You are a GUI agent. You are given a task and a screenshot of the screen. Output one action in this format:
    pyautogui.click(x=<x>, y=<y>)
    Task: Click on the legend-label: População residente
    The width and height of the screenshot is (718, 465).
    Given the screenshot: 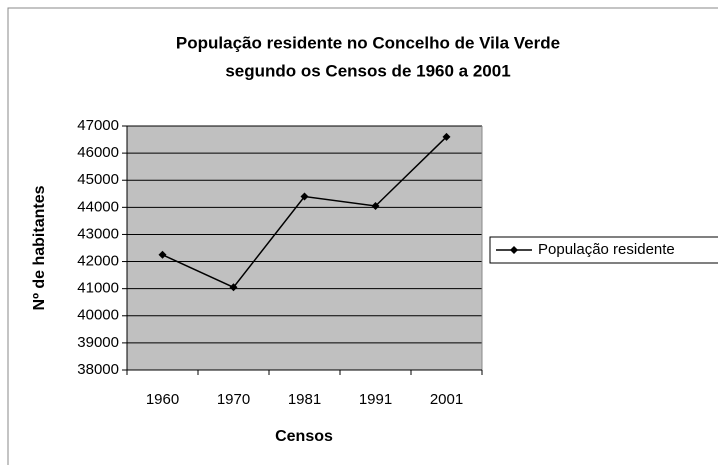 What is the action you would take?
    pyautogui.click(x=606, y=249)
    